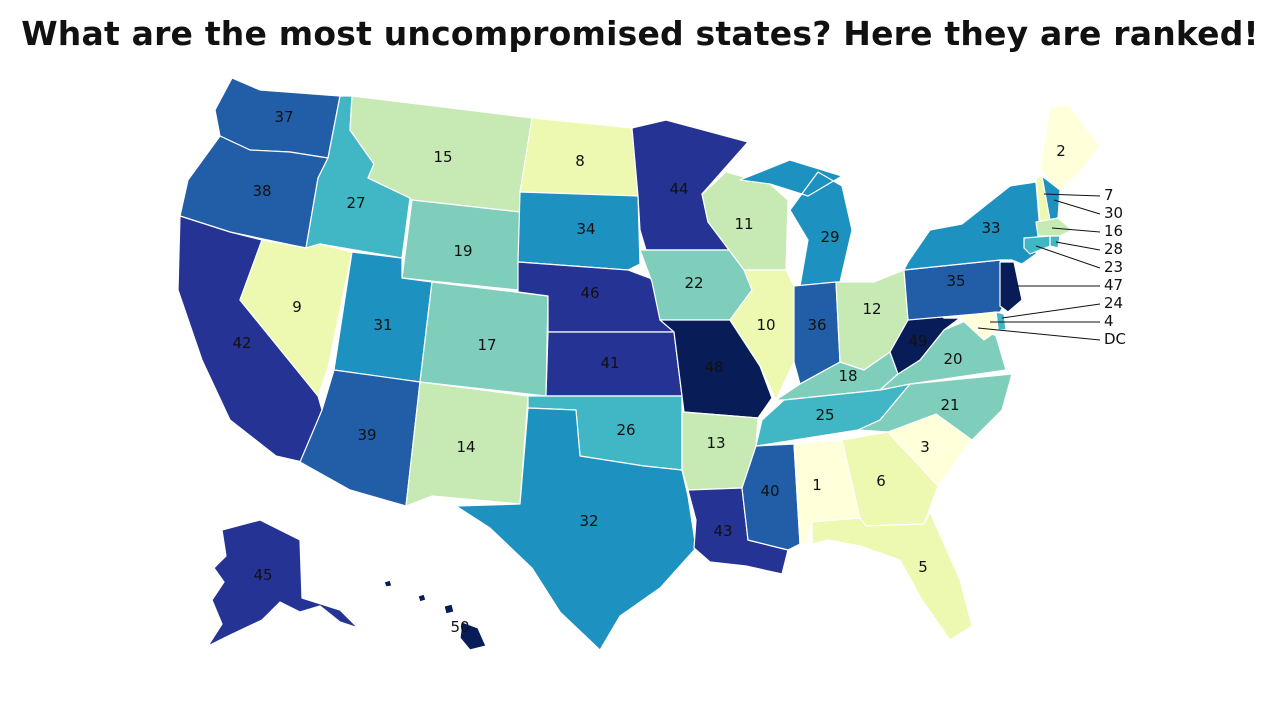  Describe the element at coordinates (769, 491) in the screenshot. I see `rank-label-MS: 40` at that location.